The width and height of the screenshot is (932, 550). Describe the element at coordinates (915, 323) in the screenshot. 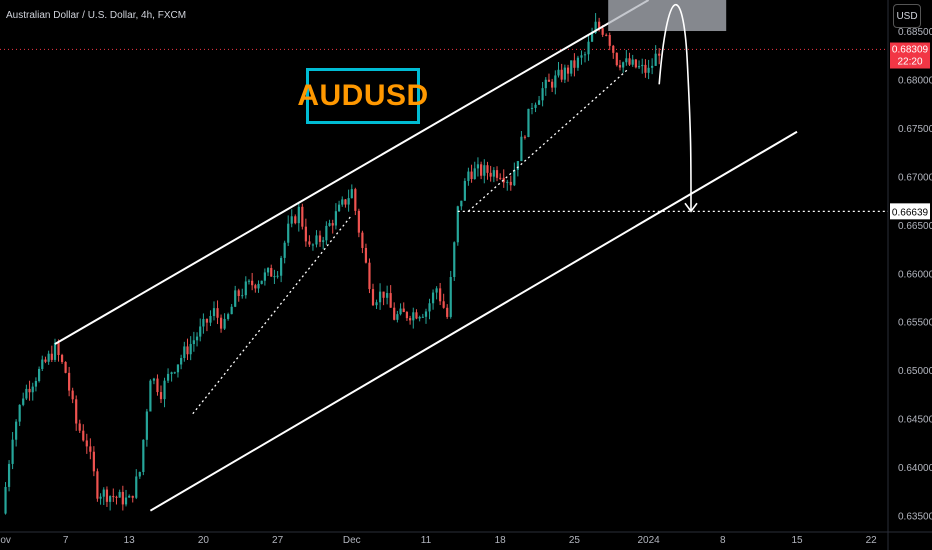

I see `y-tick-label: 0.65500` at that location.